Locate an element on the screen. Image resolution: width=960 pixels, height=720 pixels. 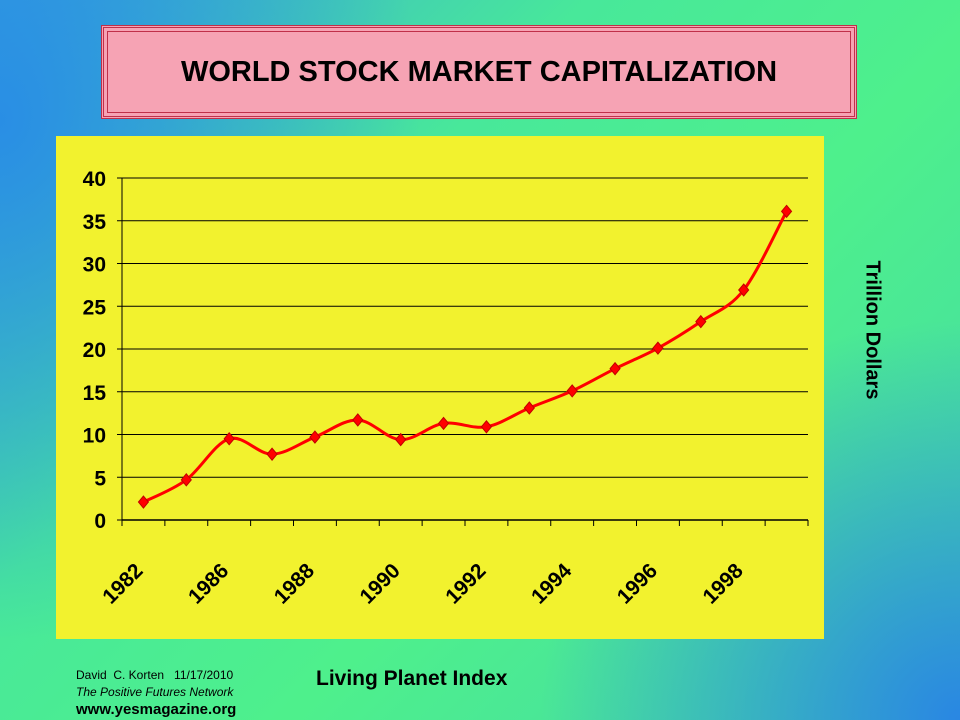
y-axis-label: Trillion Dollars is located at coordinates (872, 330).